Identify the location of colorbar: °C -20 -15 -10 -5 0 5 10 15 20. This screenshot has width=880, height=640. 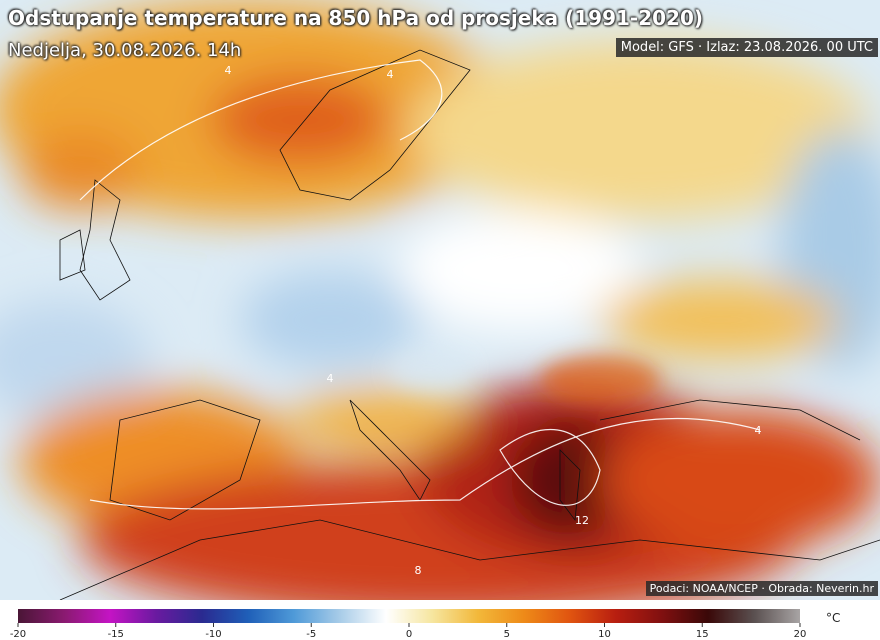
(425, 624).